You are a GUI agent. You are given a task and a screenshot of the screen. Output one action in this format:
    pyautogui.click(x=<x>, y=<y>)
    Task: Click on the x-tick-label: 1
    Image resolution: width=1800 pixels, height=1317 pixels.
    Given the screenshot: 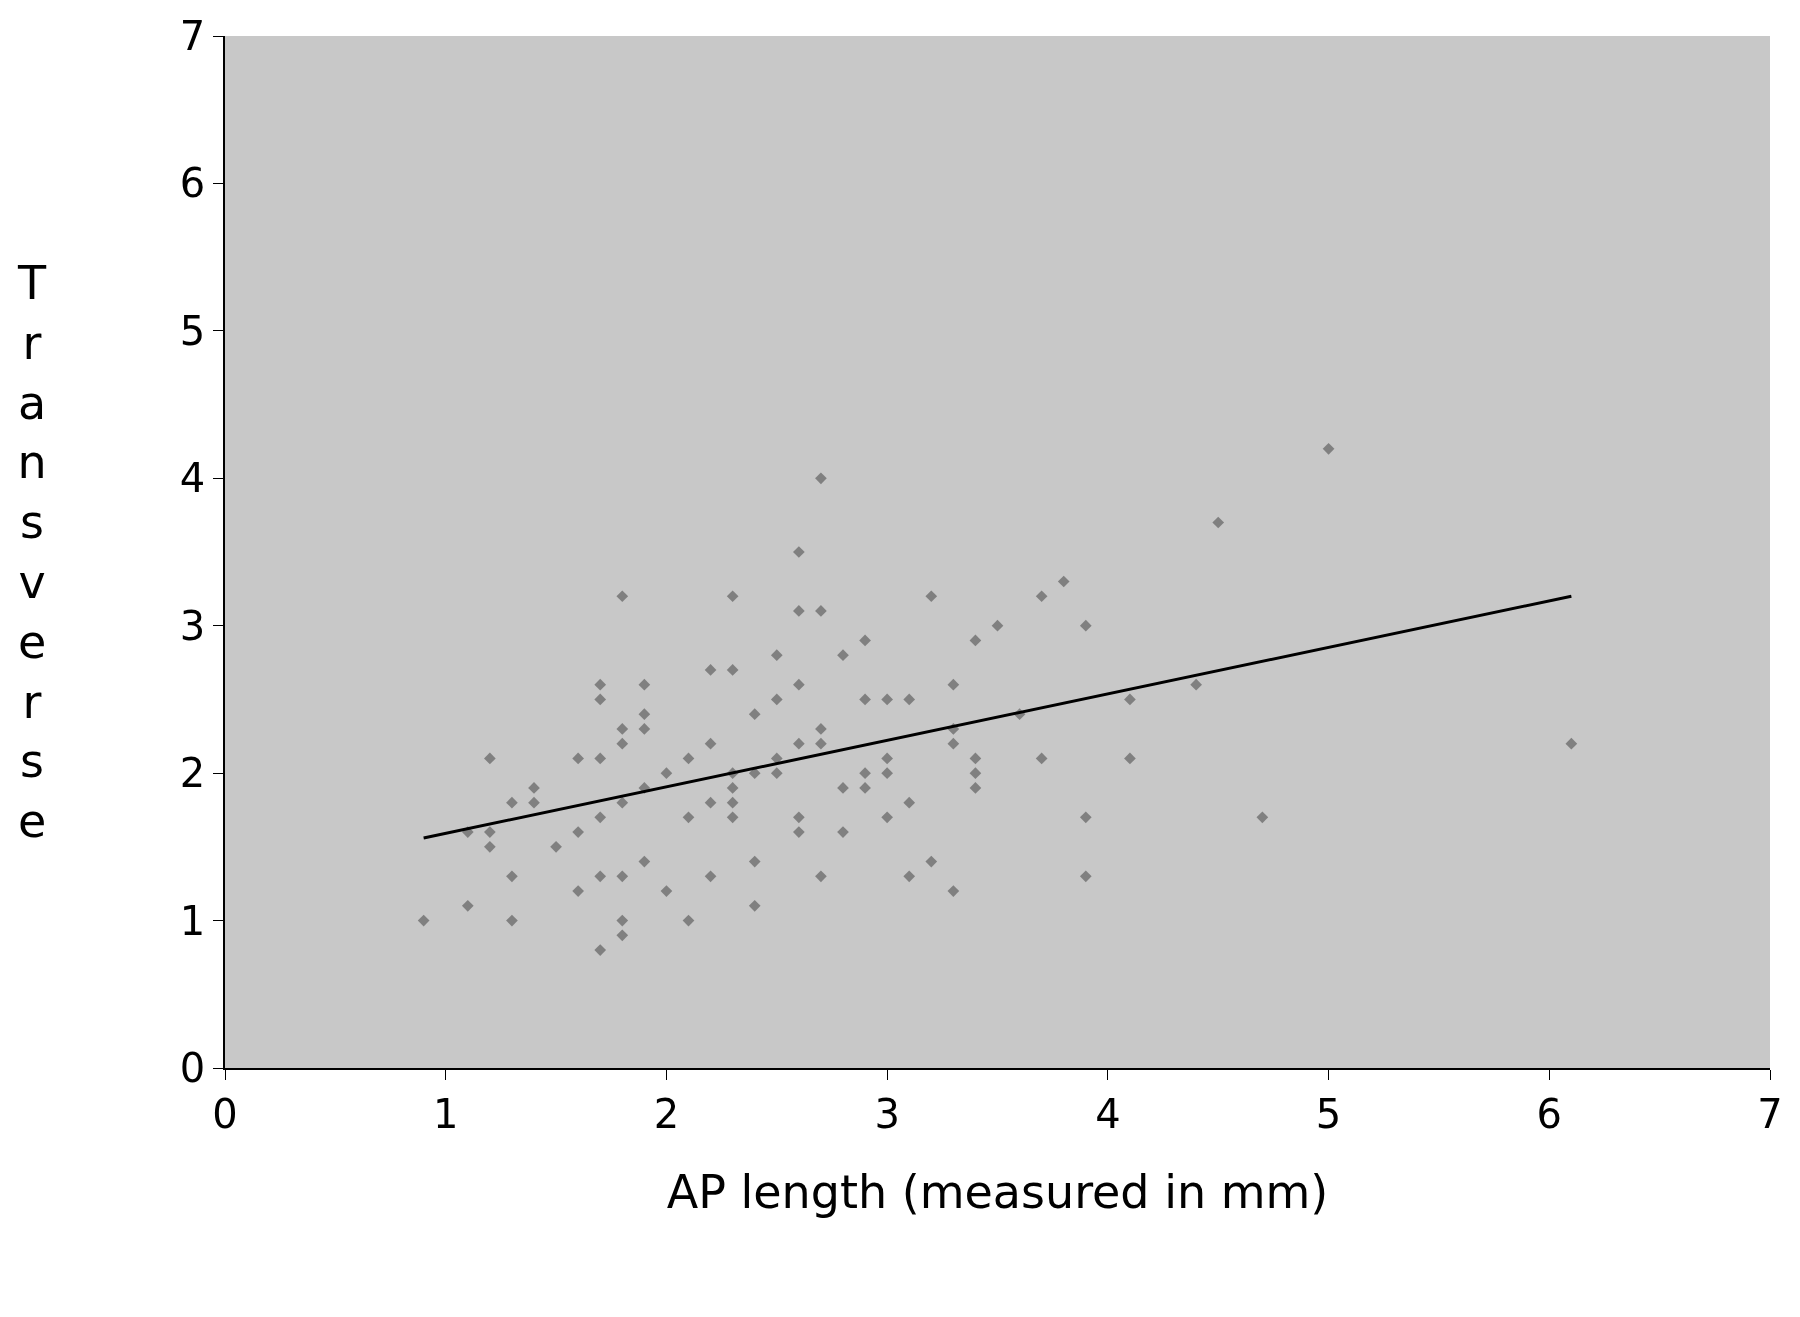 What is the action you would take?
    pyautogui.click(x=445, y=1113)
    